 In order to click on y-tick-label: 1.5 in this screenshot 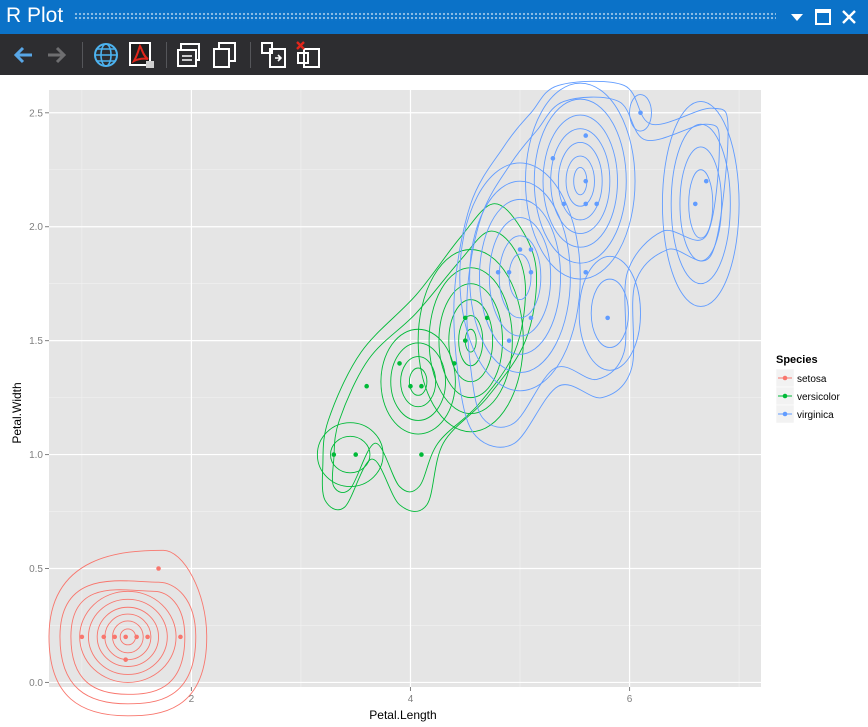, I will do `click(36, 341)`.